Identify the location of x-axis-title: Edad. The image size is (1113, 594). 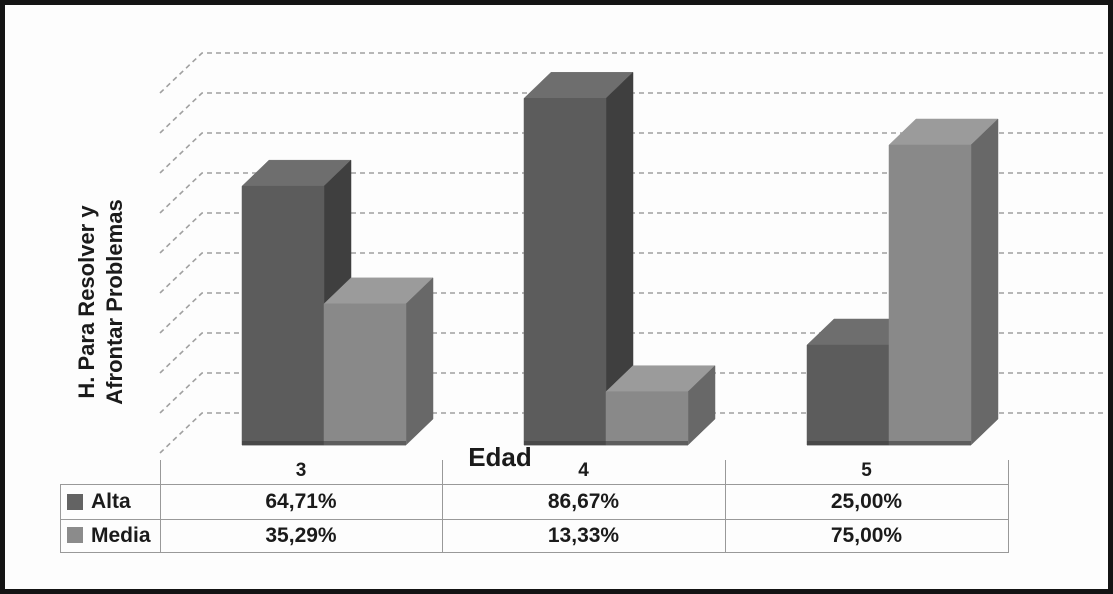
(500, 457).